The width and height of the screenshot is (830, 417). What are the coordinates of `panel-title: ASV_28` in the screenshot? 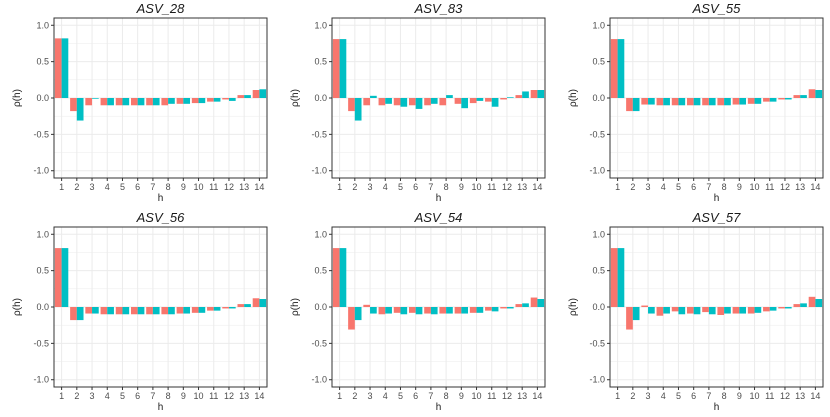 It's located at (160, 8).